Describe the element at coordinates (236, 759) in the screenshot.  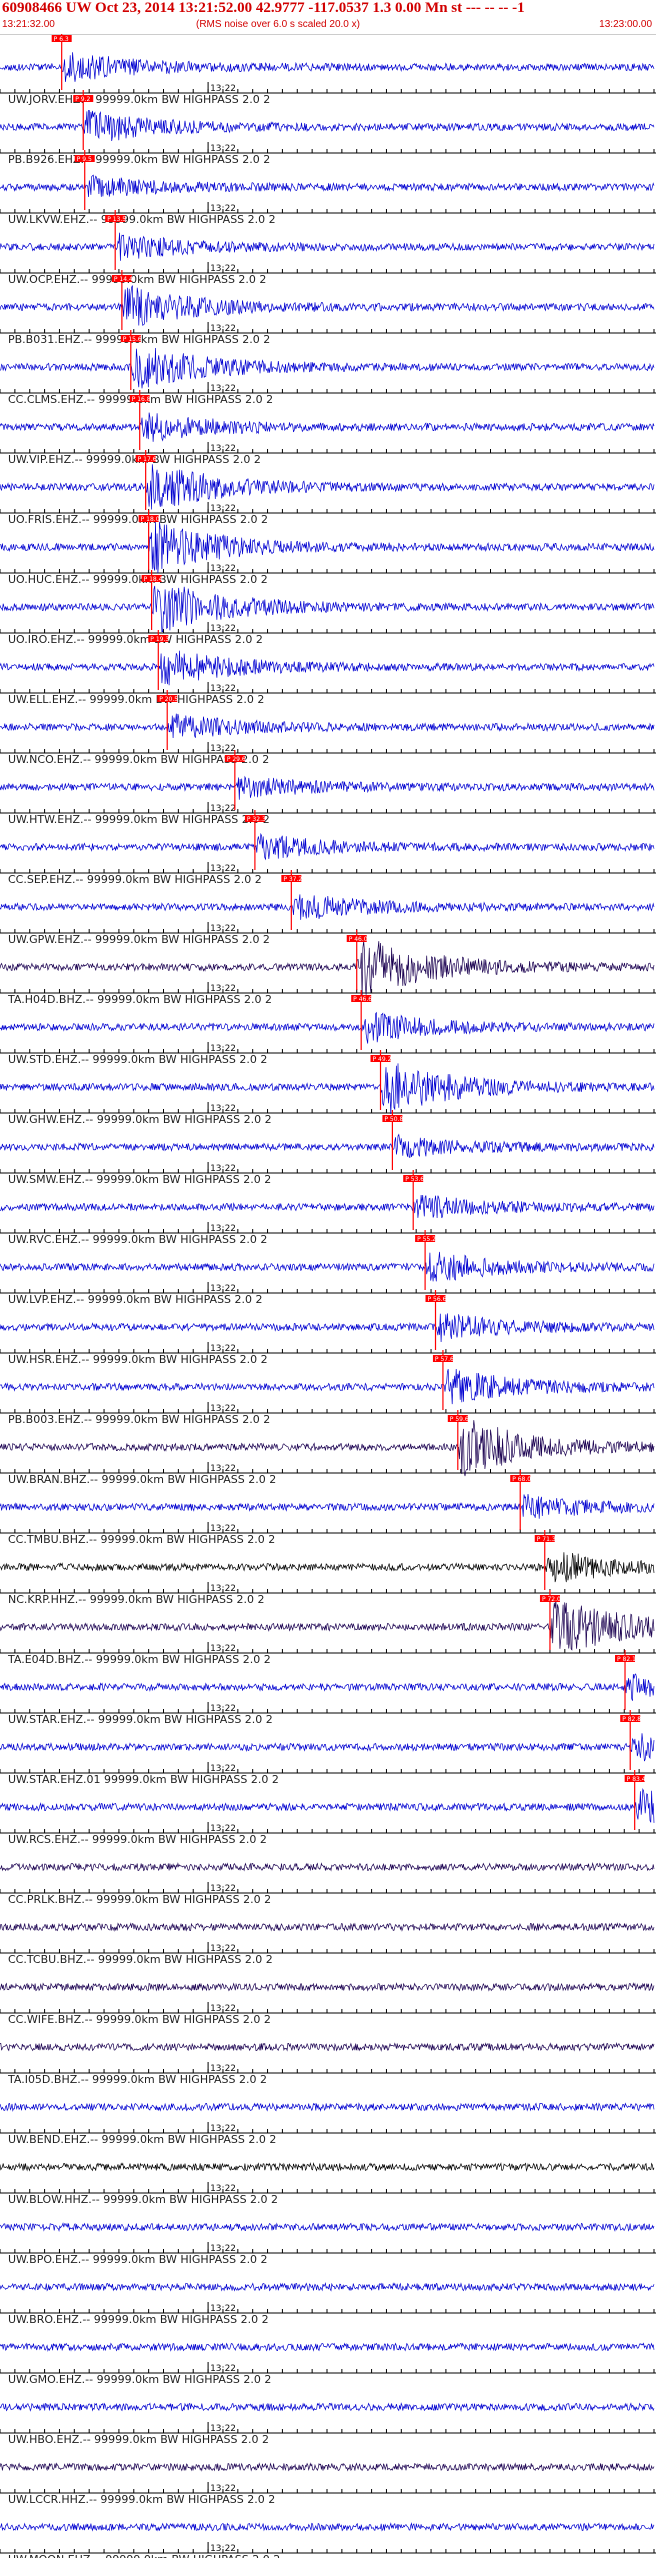
I see `pick-flag-label: P 29.6` at that location.